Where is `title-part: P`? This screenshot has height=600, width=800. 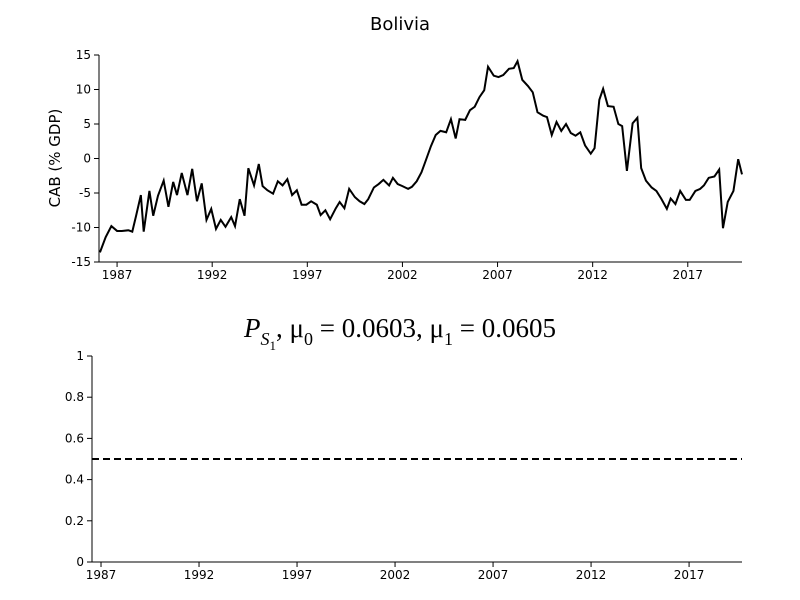 title-part: P is located at coordinates (252, 328).